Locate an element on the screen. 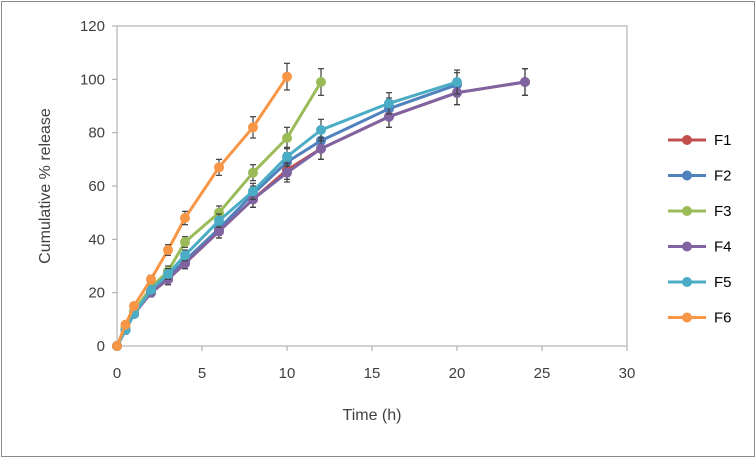 The image size is (756, 458). legend-label: F6 is located at coordinates (723, 318).